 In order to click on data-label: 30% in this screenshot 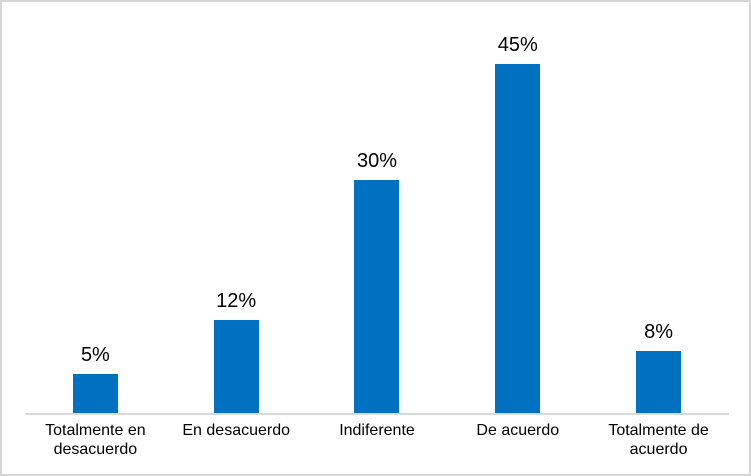, I will do `click(376, 161)`.